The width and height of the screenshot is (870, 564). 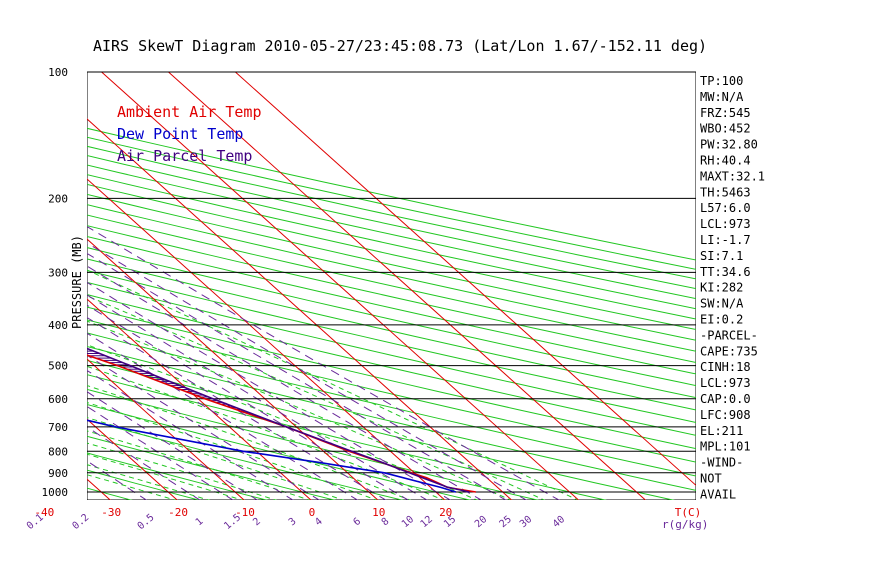 I want to click on index-label: WBO:452, so click(x=725, y=129).